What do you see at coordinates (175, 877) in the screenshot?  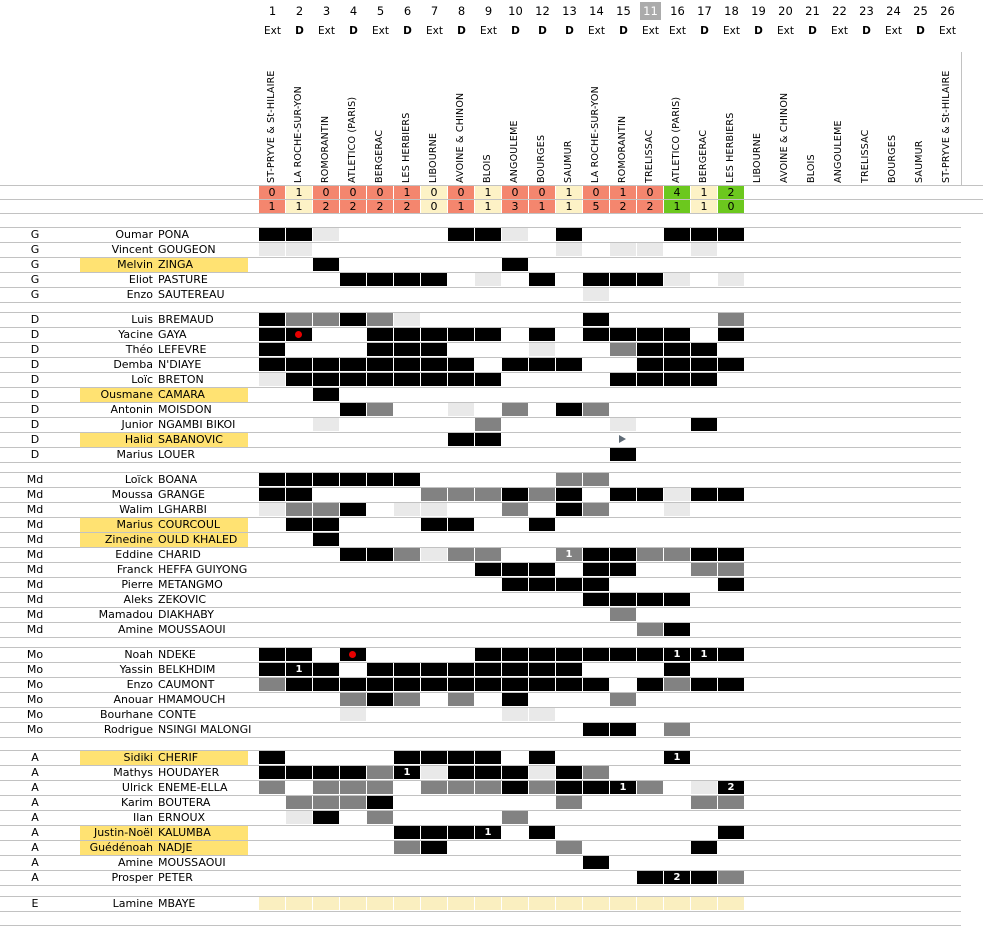 I see `player-last-name: PETER` at bounding box center [175, 877].